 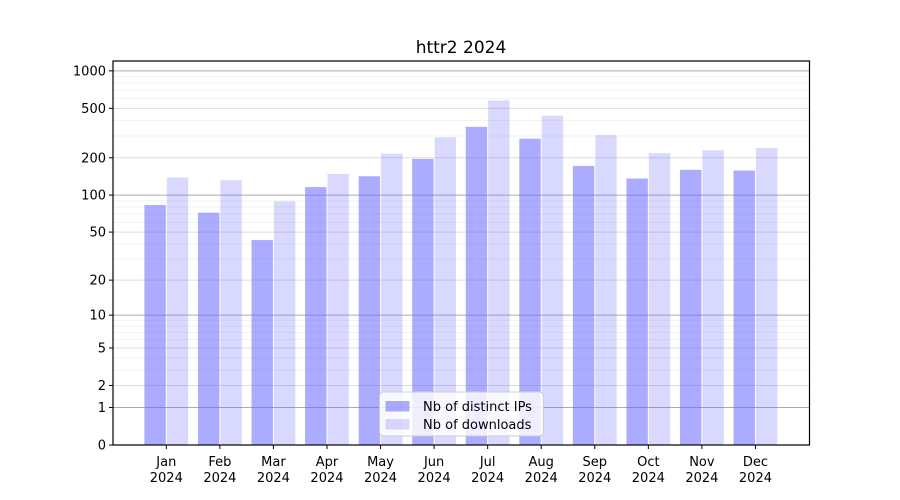 I want to click on x-tick-label-month: Apr, so click(x=327, y=462).